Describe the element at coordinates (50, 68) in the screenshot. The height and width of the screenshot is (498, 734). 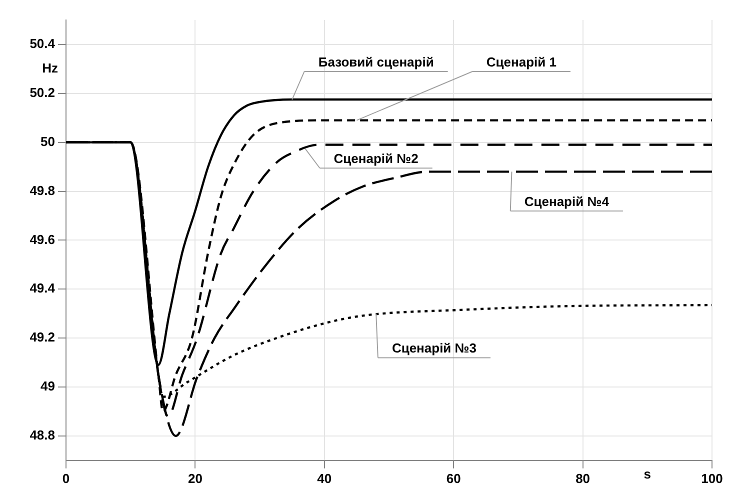
I see `y-axis-title: Hz` at that location.